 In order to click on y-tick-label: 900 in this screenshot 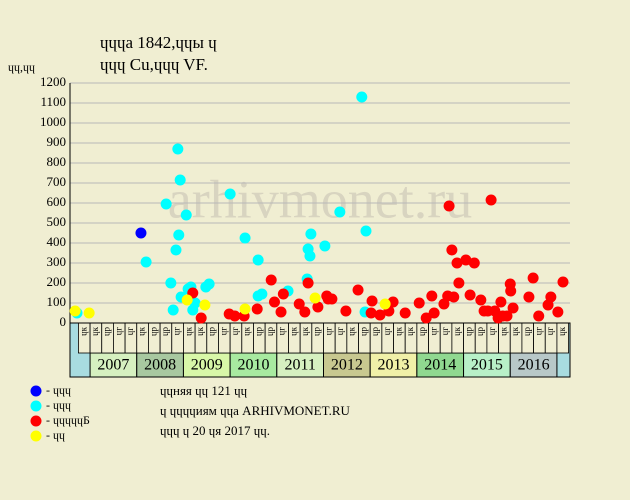, I will do `click(57, 141)`.